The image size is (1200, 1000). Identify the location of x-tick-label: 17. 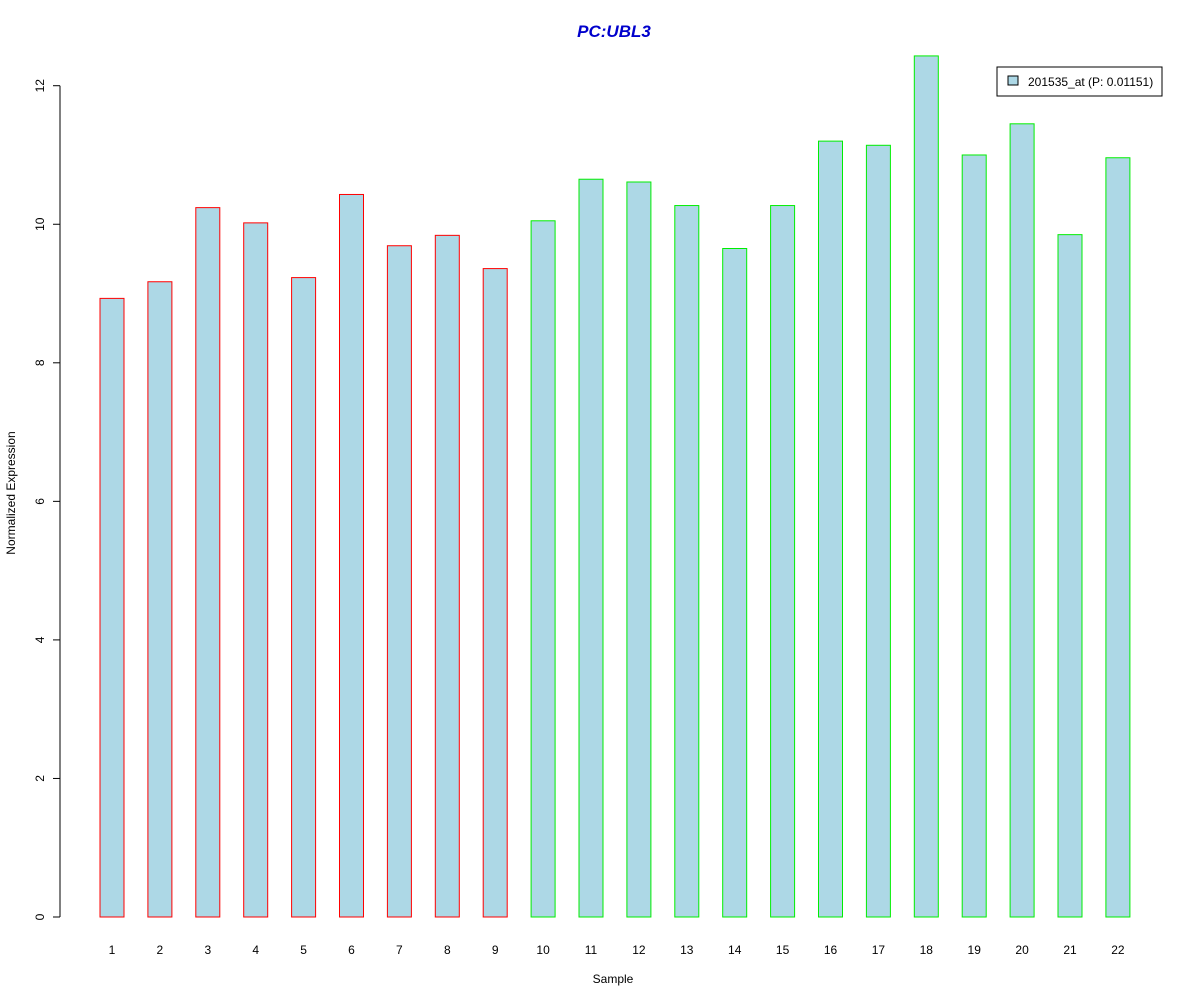
(879, 950).